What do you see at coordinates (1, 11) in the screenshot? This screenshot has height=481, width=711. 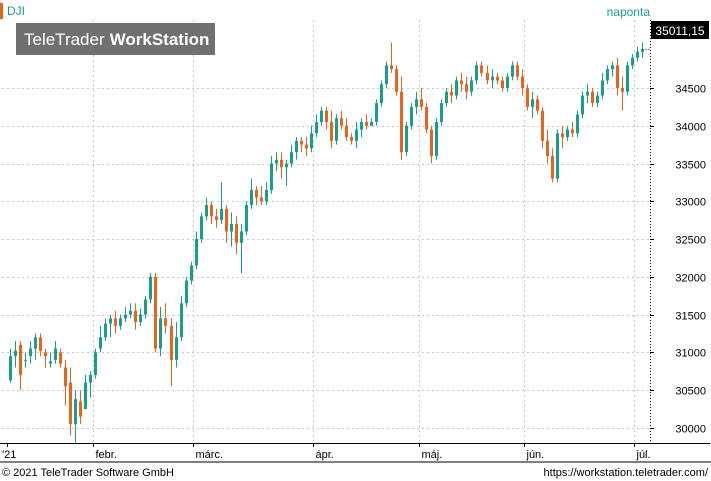 I see `symbol-marker` at bounding box center [1, 11].